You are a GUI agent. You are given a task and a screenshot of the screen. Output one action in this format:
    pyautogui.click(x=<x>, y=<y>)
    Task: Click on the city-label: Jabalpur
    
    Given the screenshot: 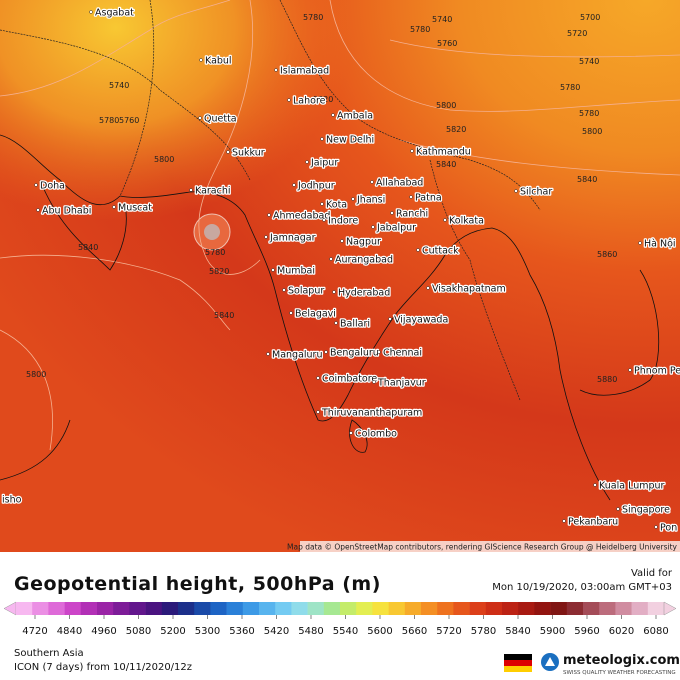 What is the action you would take?
    pyautogui.click(x=396, y=228)
    